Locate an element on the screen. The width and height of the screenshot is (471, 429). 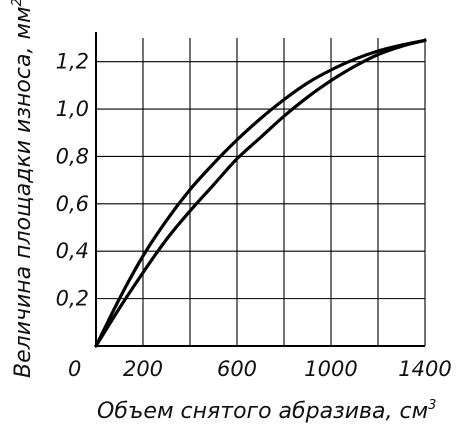
origin-label: 0 is located at coordinates (74, 369).